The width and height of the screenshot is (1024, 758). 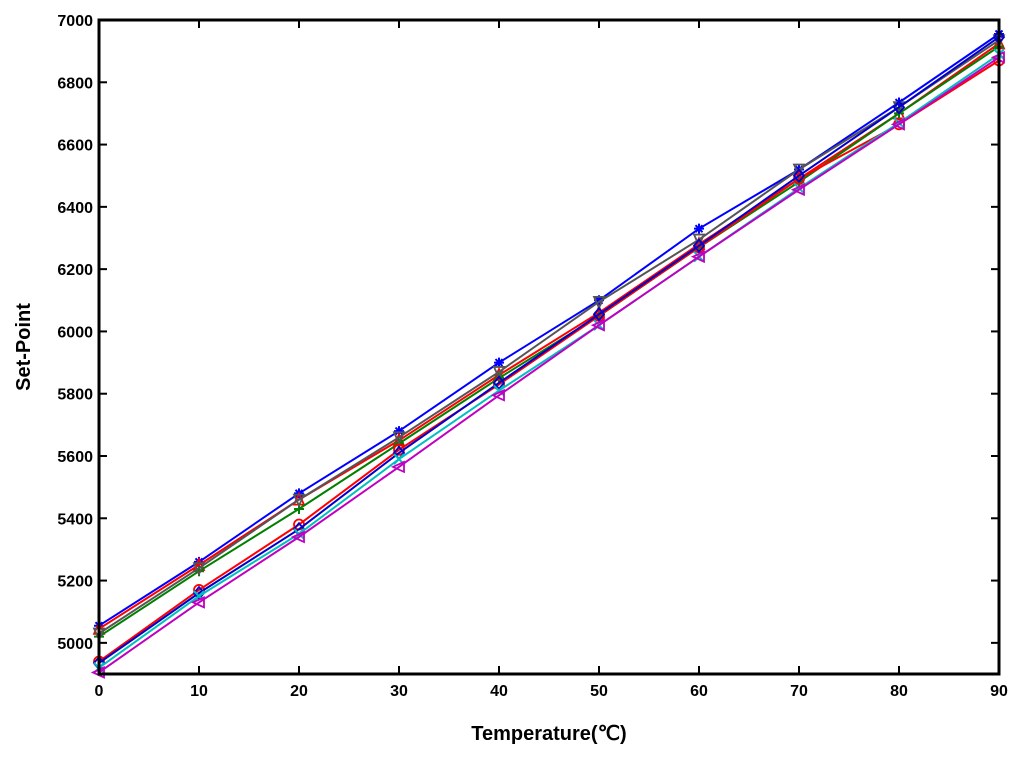 What do you see at coordinates (75, 270) in the screenshot?
I see `y-tick-label: 6200` at bounding box center [75, 270].